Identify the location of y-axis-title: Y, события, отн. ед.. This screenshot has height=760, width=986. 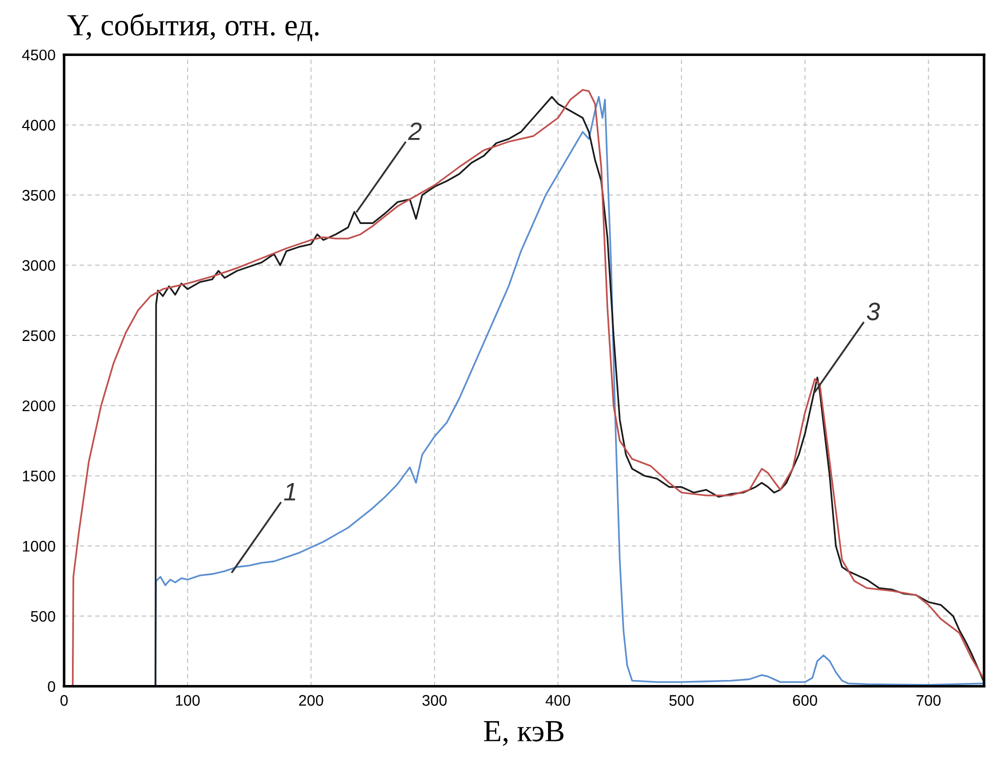
(193, 27).